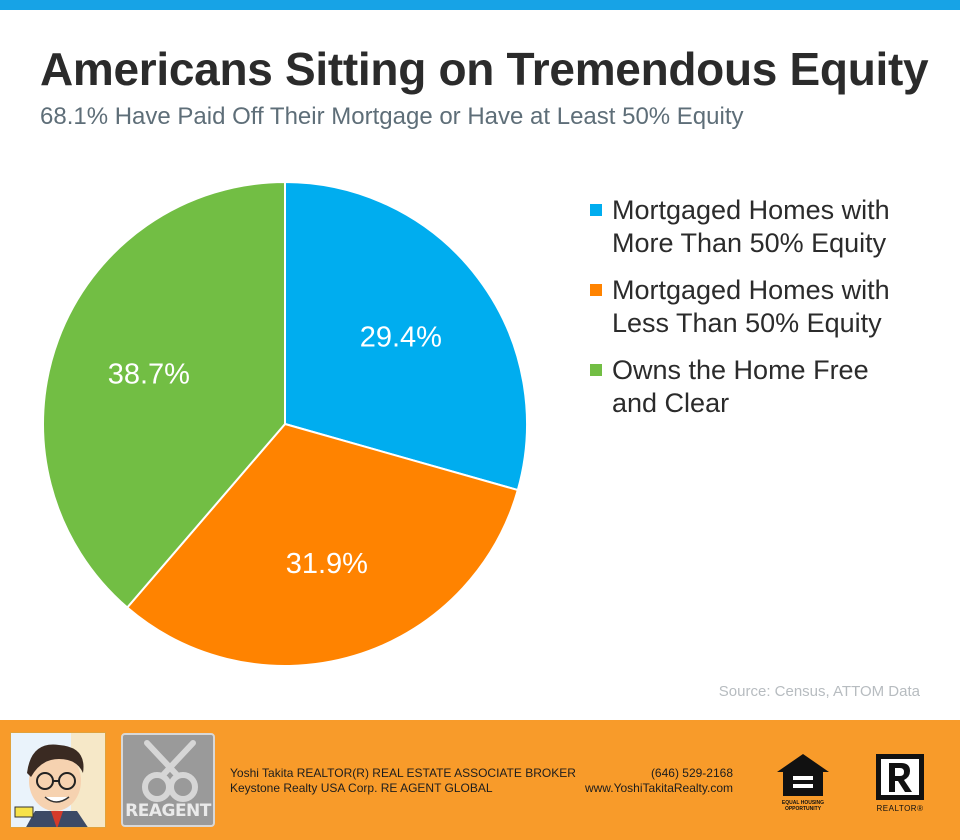 The height and width of the screenshot is (840, 960). What do you see at coordinates (170, 771) in the screenshot?
I see `key-emblem-icon` at bounding box center [170, 771].